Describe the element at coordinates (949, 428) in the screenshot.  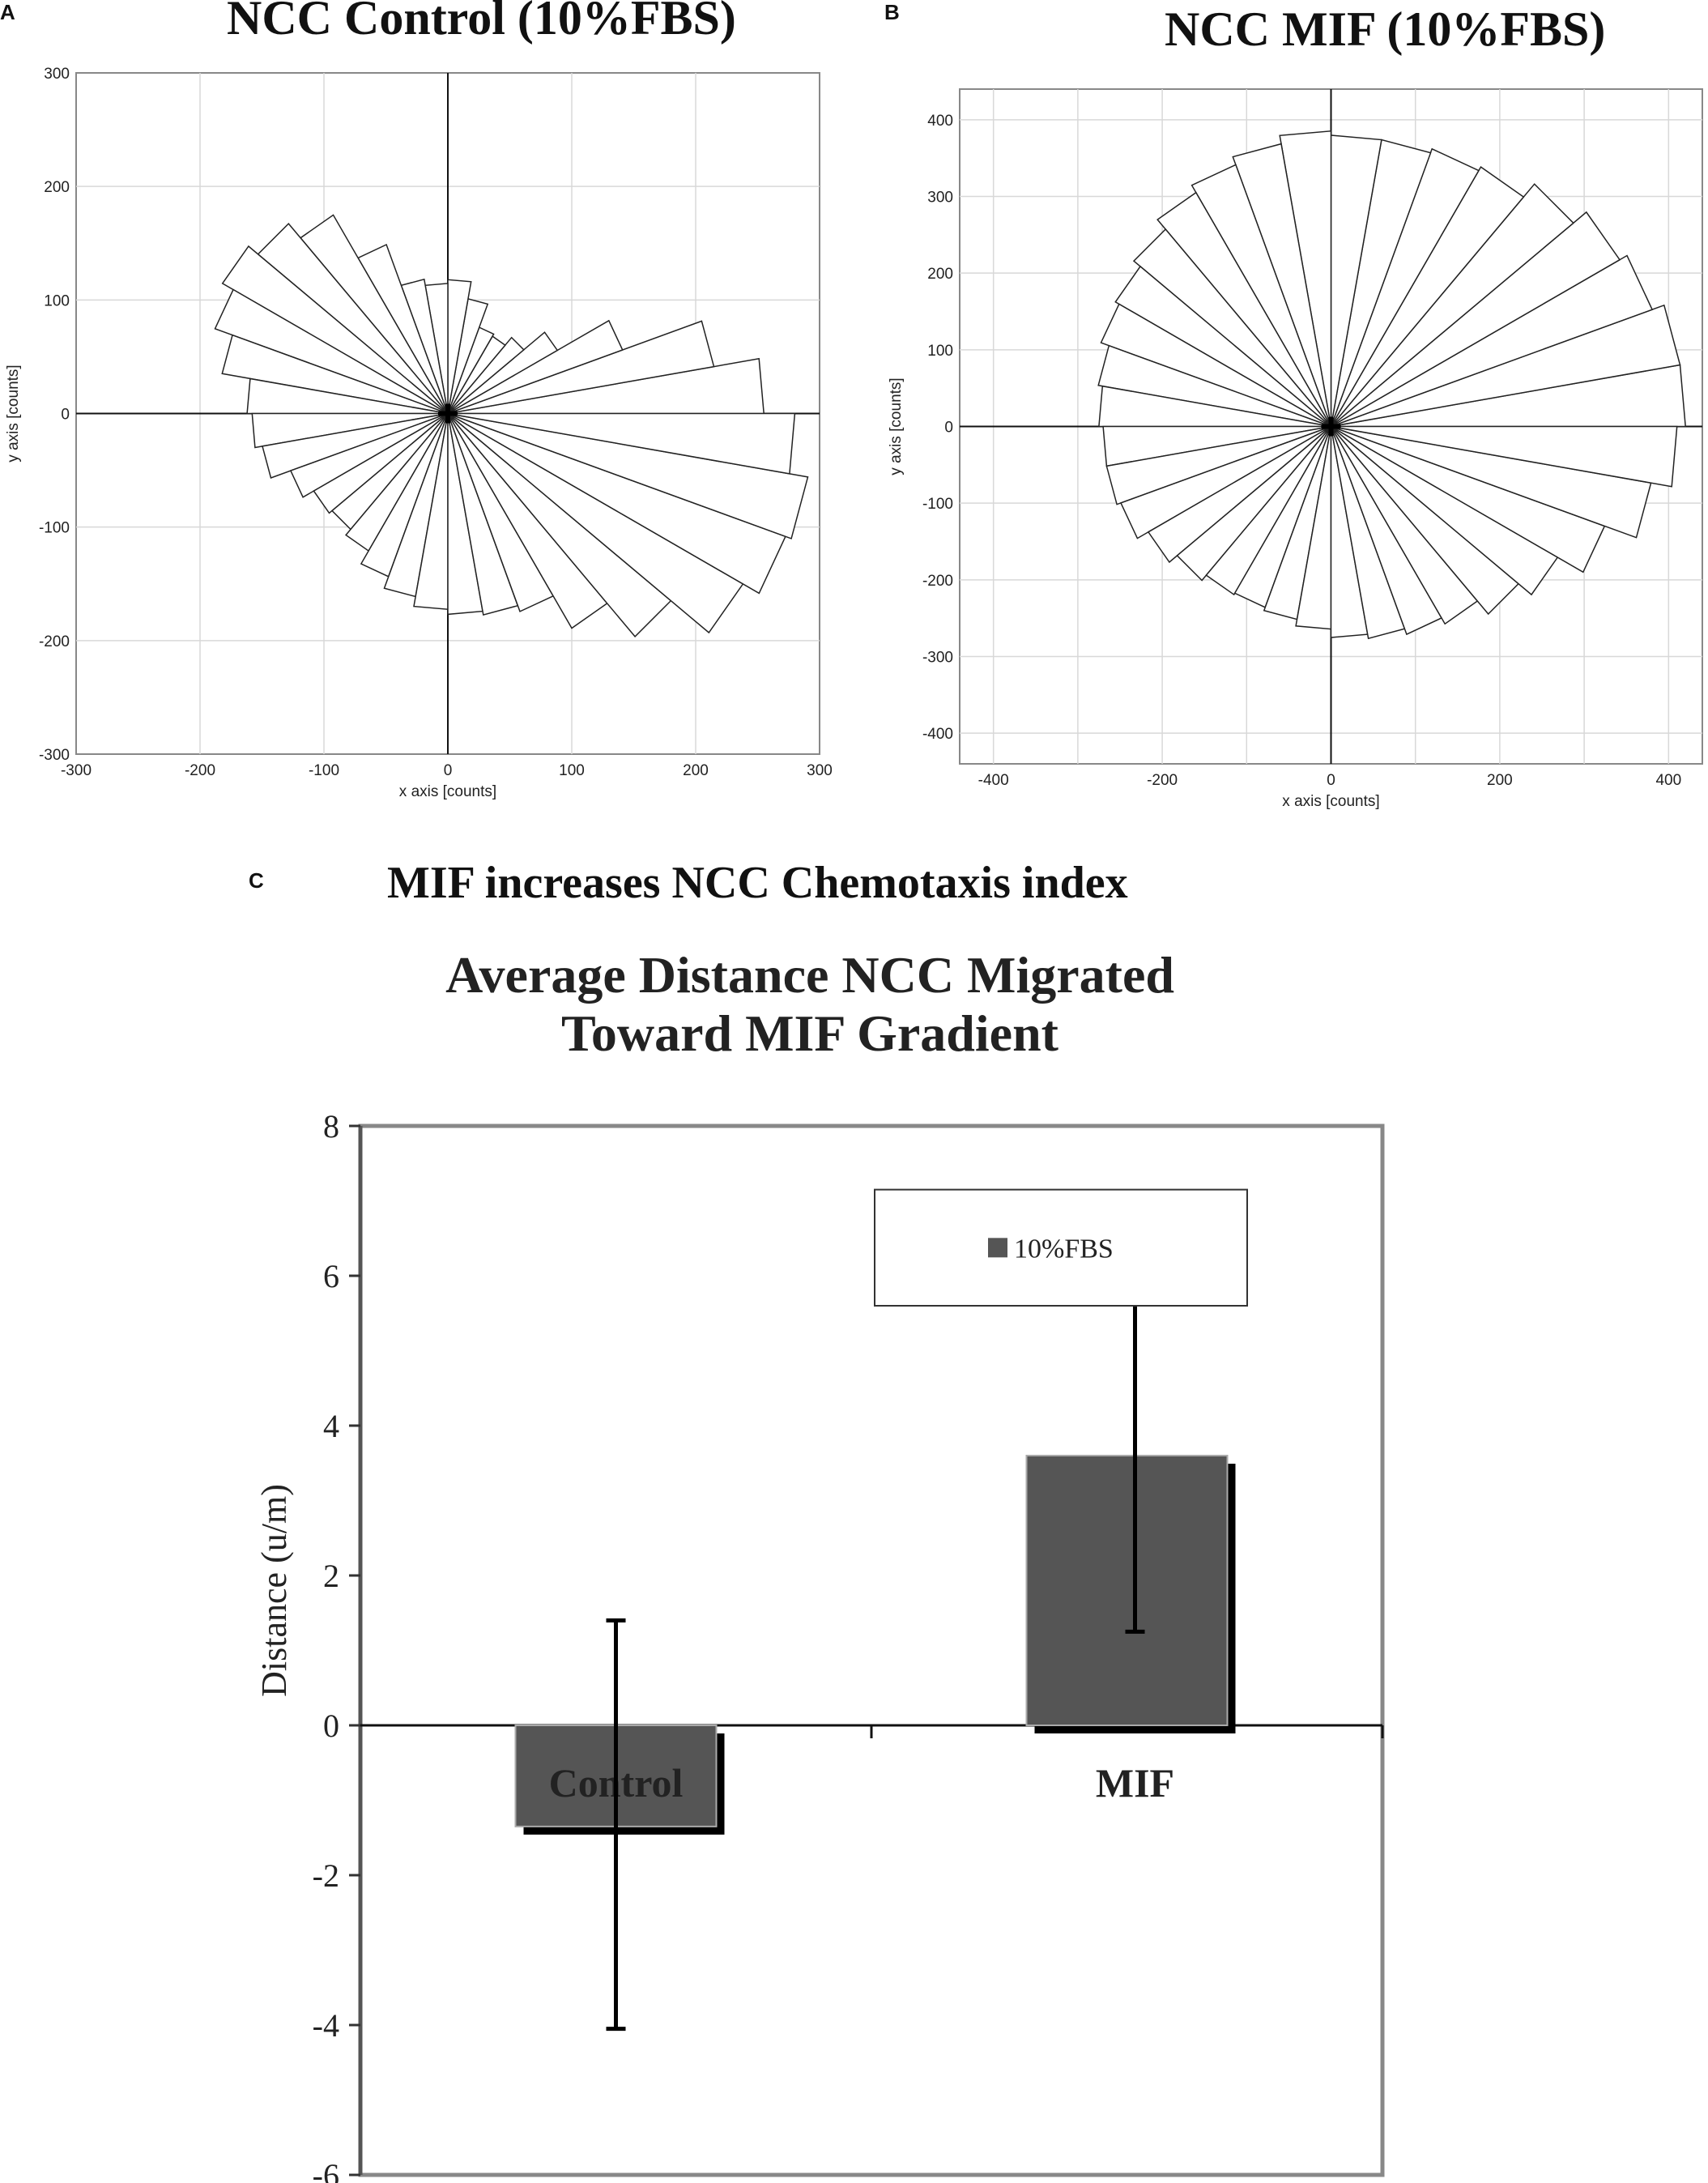
I see `chart-b-y-tick-label: 0` at that location.